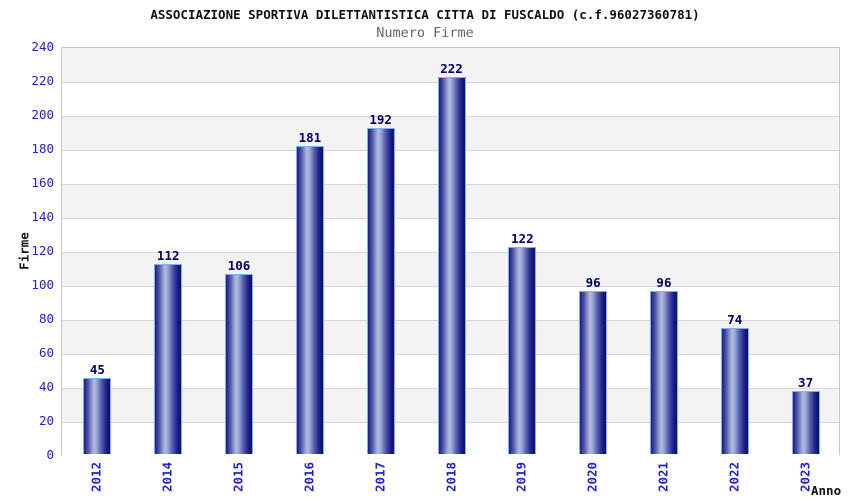 Image resolution: width=850 pixels, height=500 pixels. What do you see at coordinates (96, 477) in the screenshot?
I see `x-tick-label: 2012` at bounding box center [96, 477].